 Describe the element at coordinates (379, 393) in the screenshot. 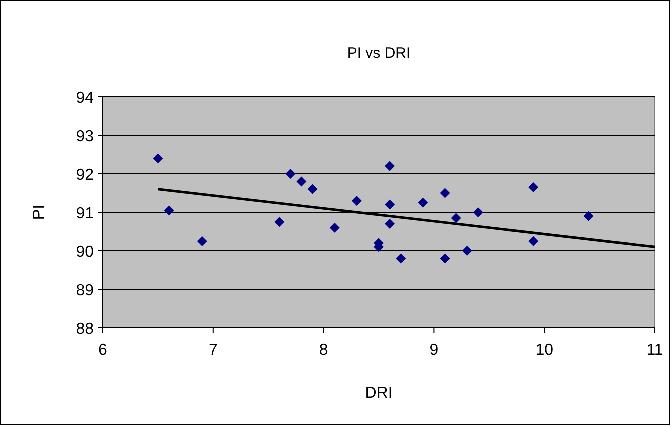

I see `x-axis-title: DRI` at that location.